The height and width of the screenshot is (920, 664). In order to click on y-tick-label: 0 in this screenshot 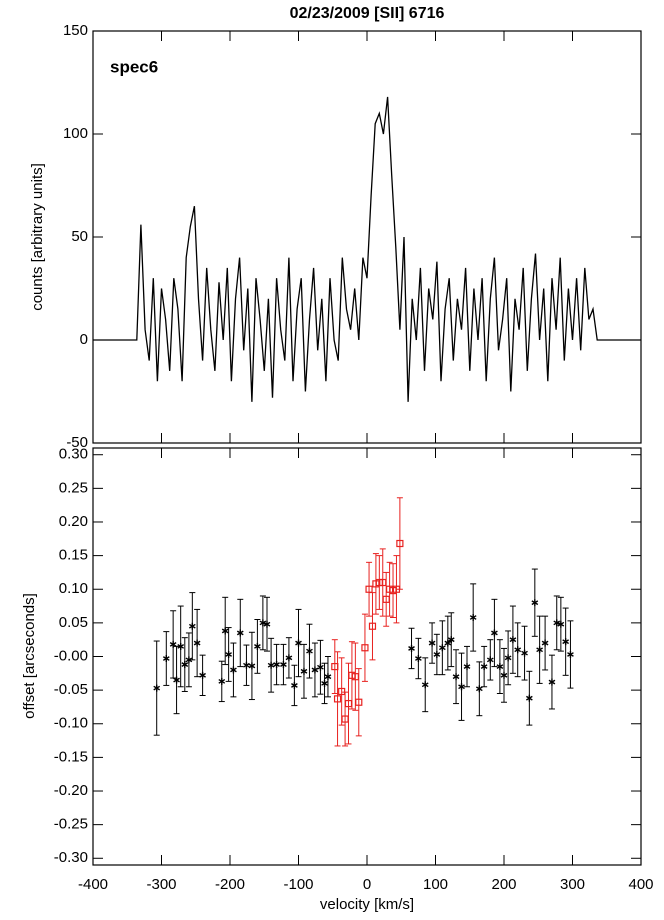, I will do `click(84, 339)`.